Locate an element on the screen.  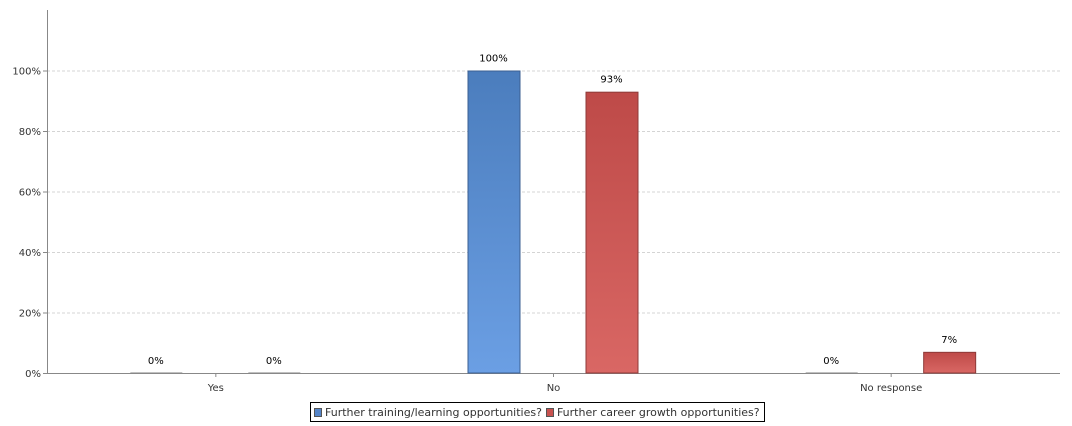
data-label: 100% is located at coordinates (493, 59).